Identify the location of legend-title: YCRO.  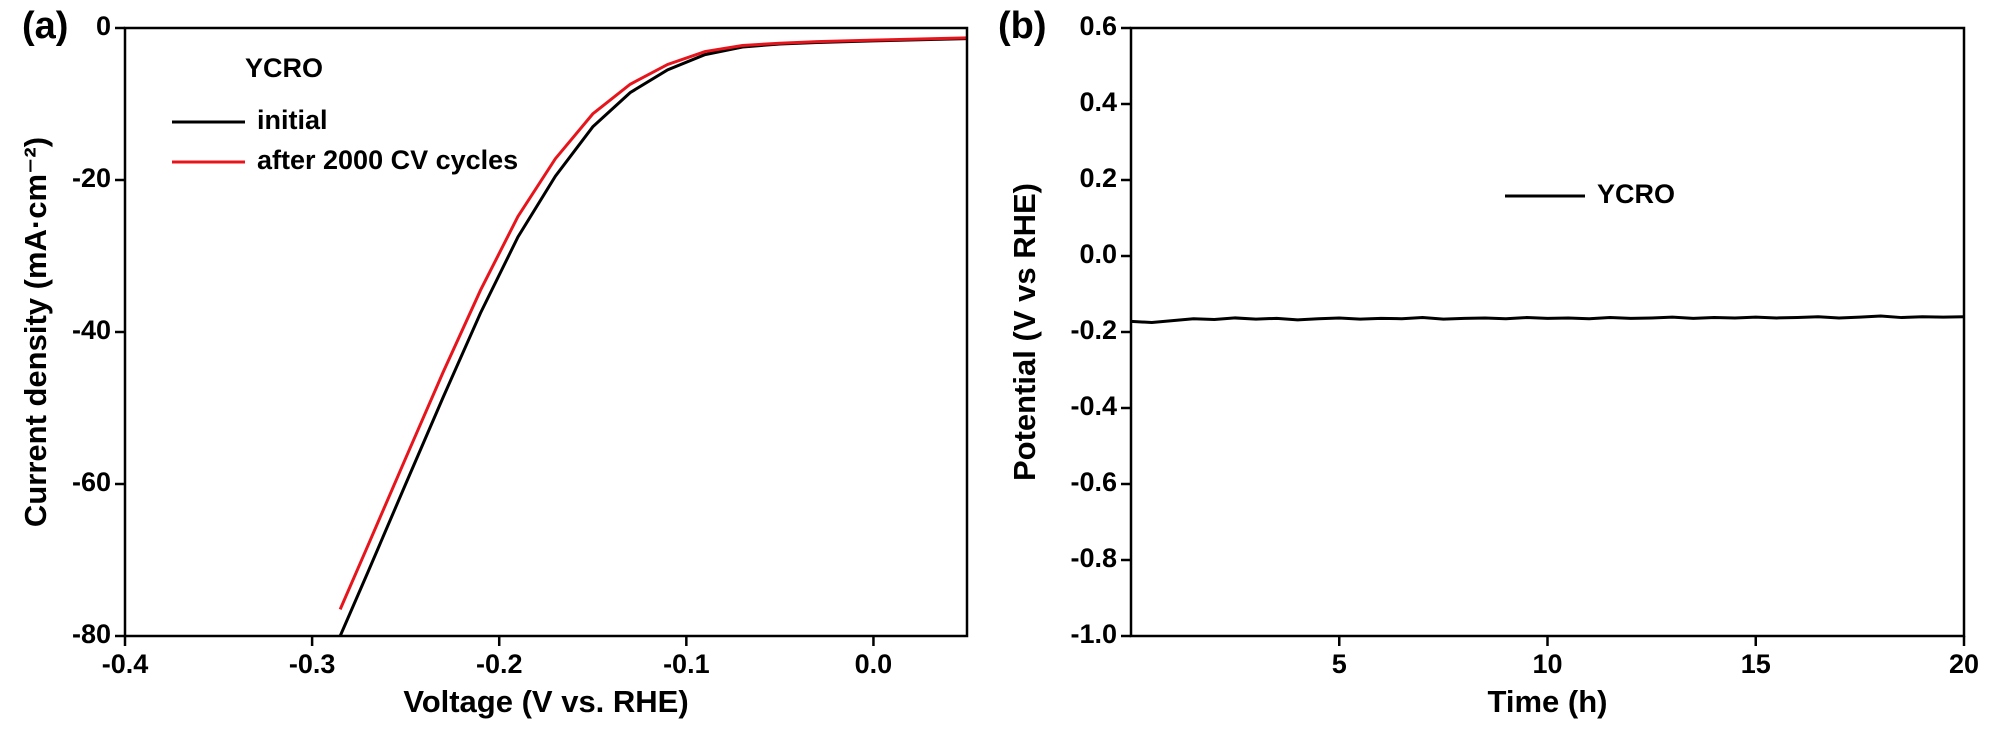
(284, 68).